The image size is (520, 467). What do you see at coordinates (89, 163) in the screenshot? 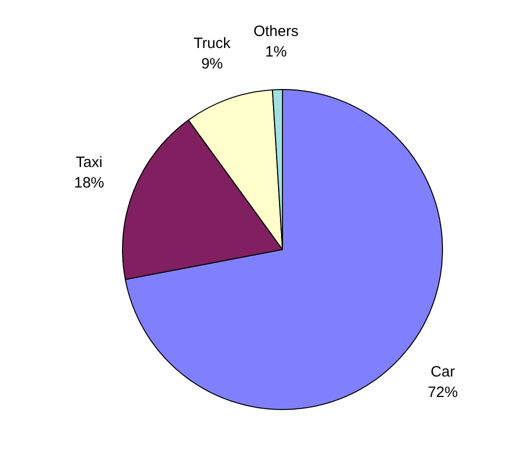
I see `slice-label: Taxi` at bounding box center [89, 163].